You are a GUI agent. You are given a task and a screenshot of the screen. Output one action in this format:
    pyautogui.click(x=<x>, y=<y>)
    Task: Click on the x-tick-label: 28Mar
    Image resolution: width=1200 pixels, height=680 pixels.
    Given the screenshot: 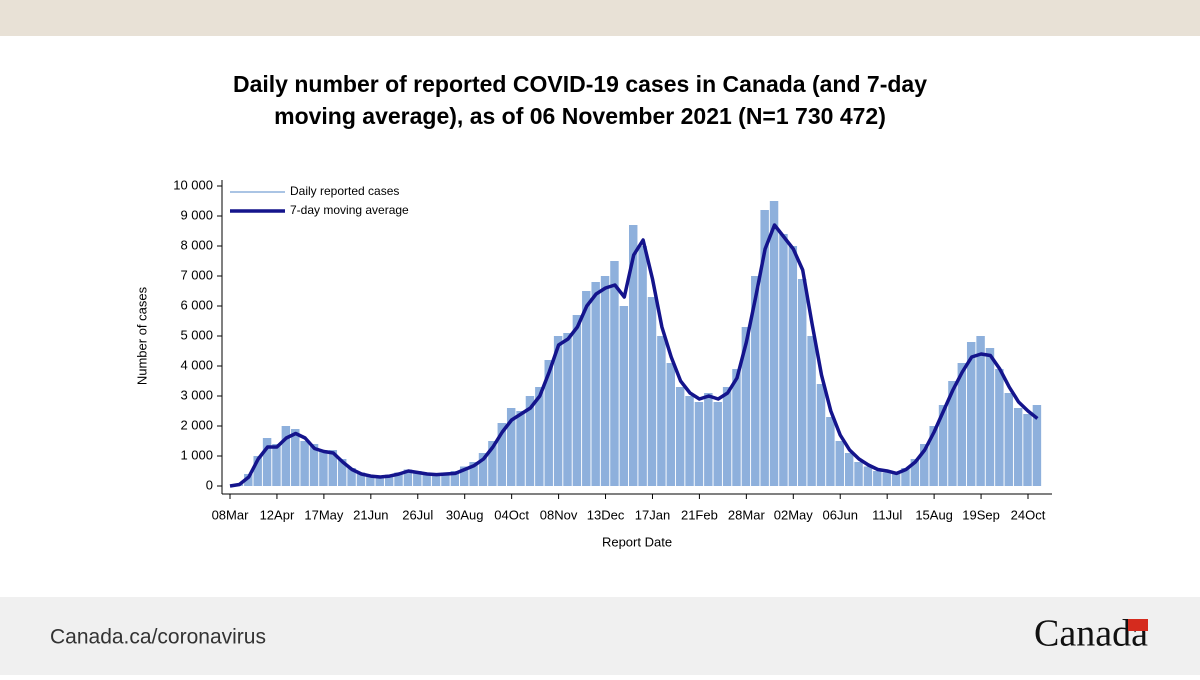 What is the action you would take?
    pyautogui.click(x=747, y=514)
    